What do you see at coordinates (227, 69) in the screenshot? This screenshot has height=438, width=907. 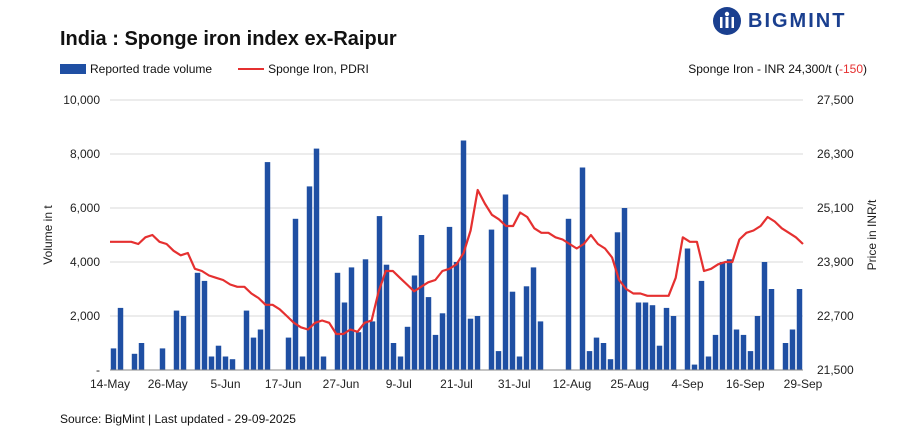 I see `chart-legend: Reported trade volume Sponge Iron, PDRI` at bounding box center [227, 69].